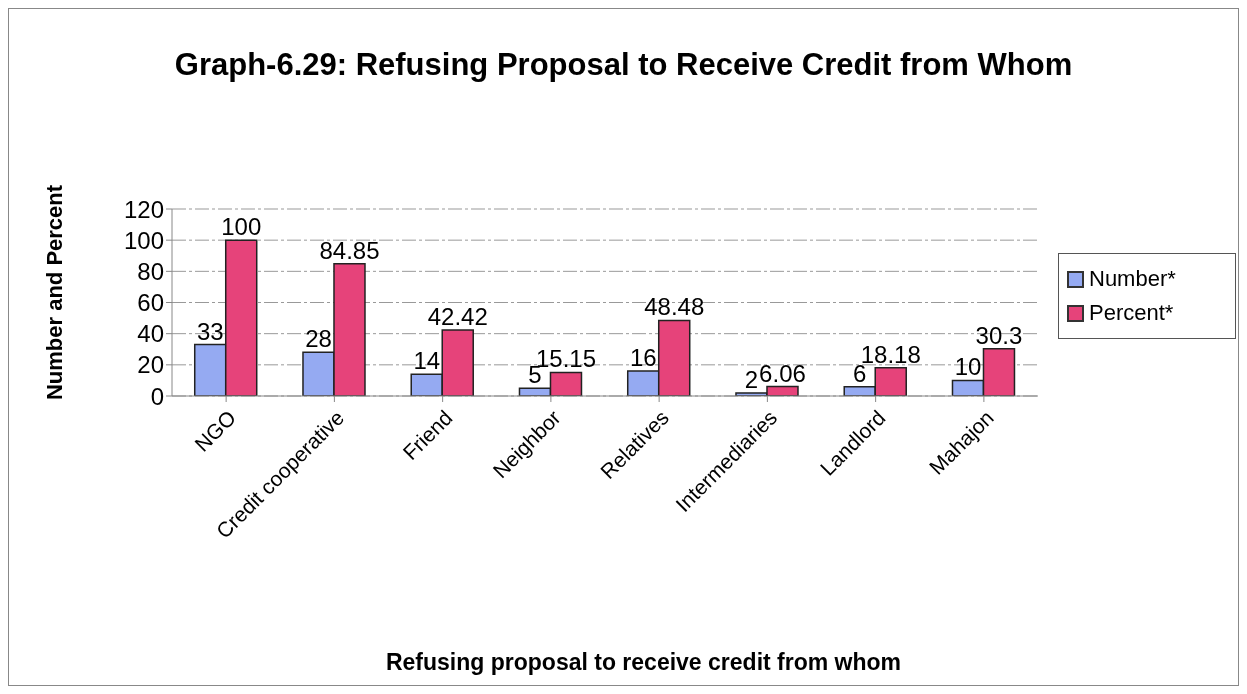 The width and height of the screenshot is (1247, 694). I want to click on y-tick-label: 120, so click(143, 209).